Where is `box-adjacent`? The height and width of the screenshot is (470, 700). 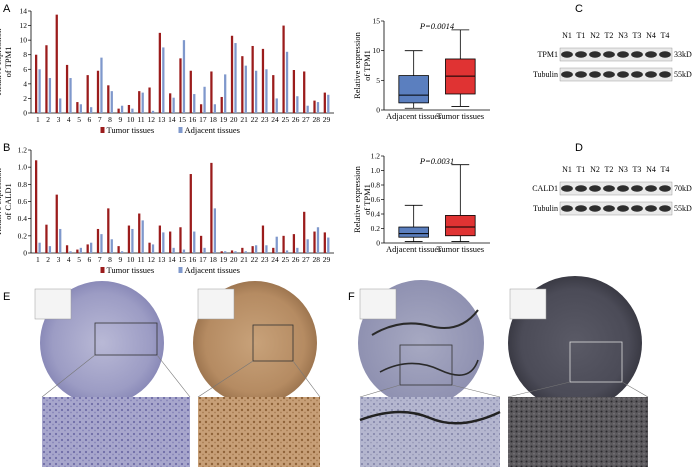
box-adjacent is located at coordinates (413, 232).